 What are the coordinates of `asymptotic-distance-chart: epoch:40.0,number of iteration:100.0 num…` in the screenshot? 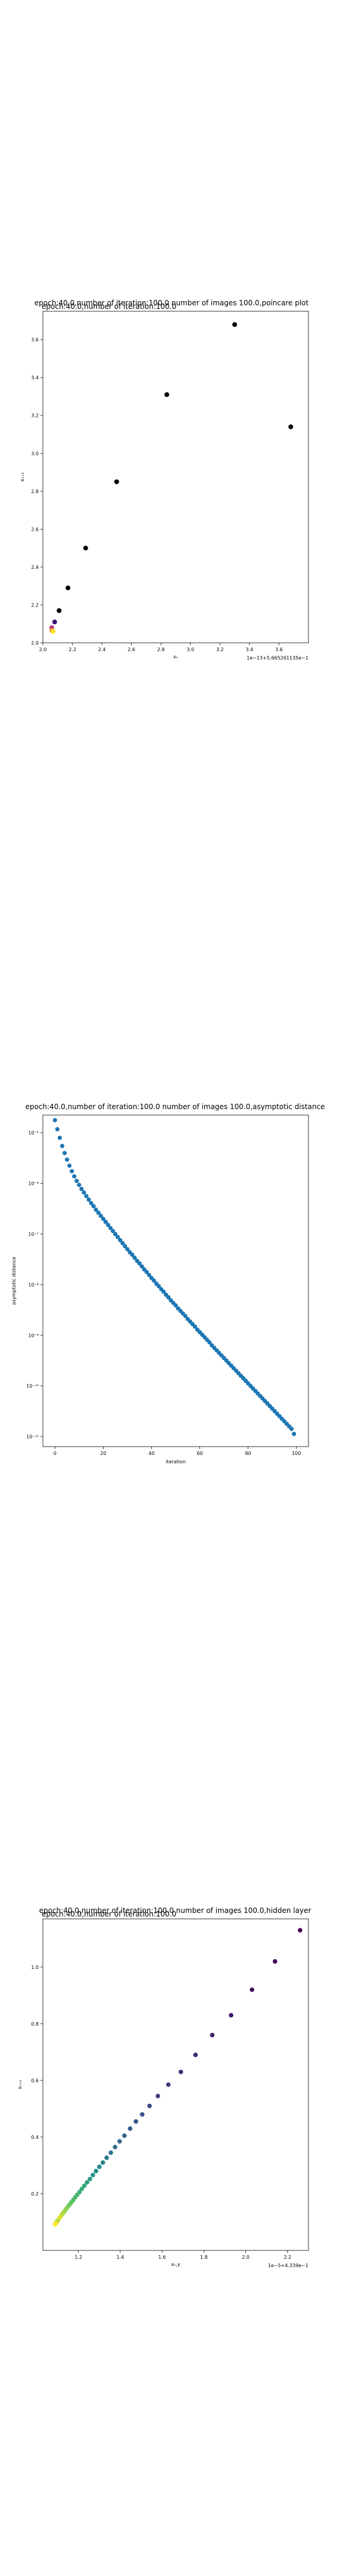 It's located at (168, 1284).